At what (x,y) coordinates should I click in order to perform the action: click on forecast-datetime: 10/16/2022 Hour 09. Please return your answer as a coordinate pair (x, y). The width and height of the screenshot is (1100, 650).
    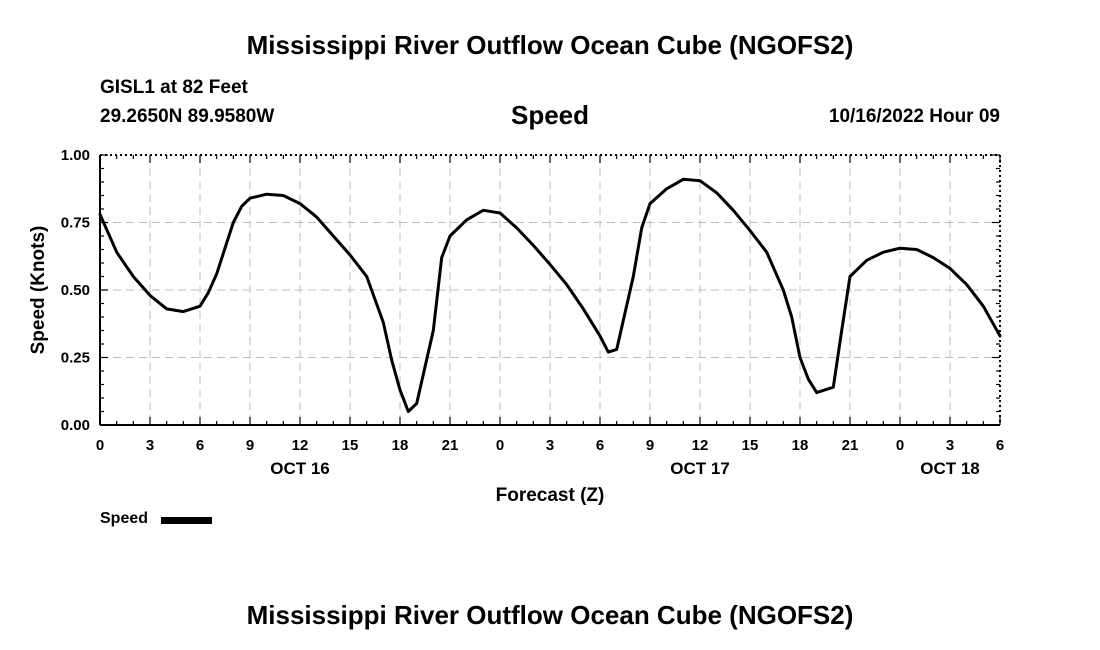
    Looking at the image, I should click on (914, 116).